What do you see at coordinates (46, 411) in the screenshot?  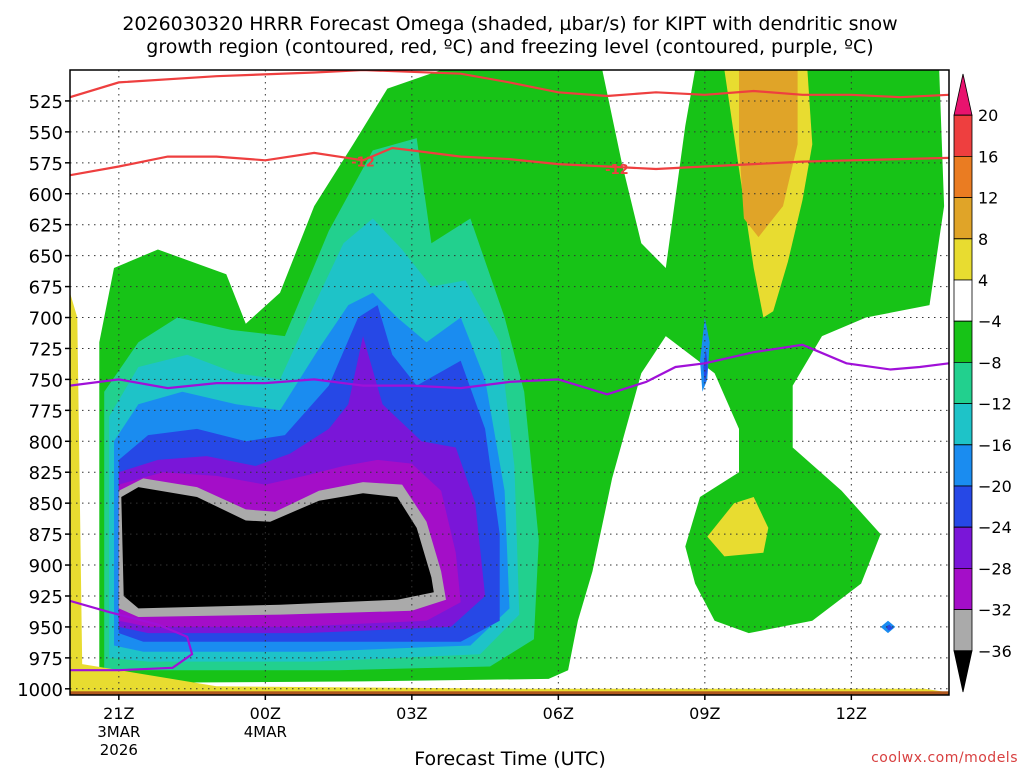 I see `y-tick-label-10: 775` at bounding box center [46, 411].